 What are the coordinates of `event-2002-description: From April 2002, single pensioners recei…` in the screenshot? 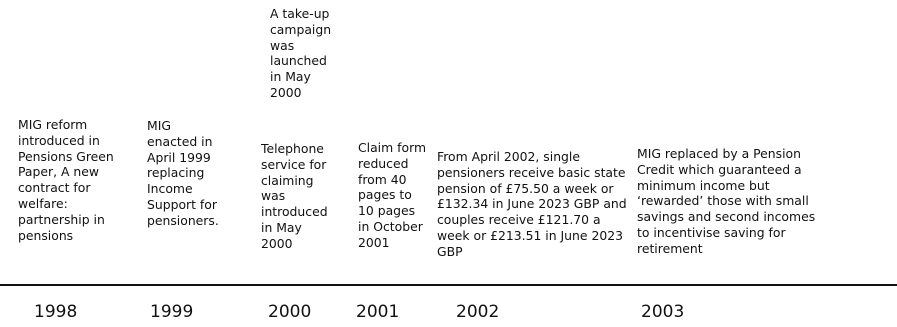 It's located at (532, 204).